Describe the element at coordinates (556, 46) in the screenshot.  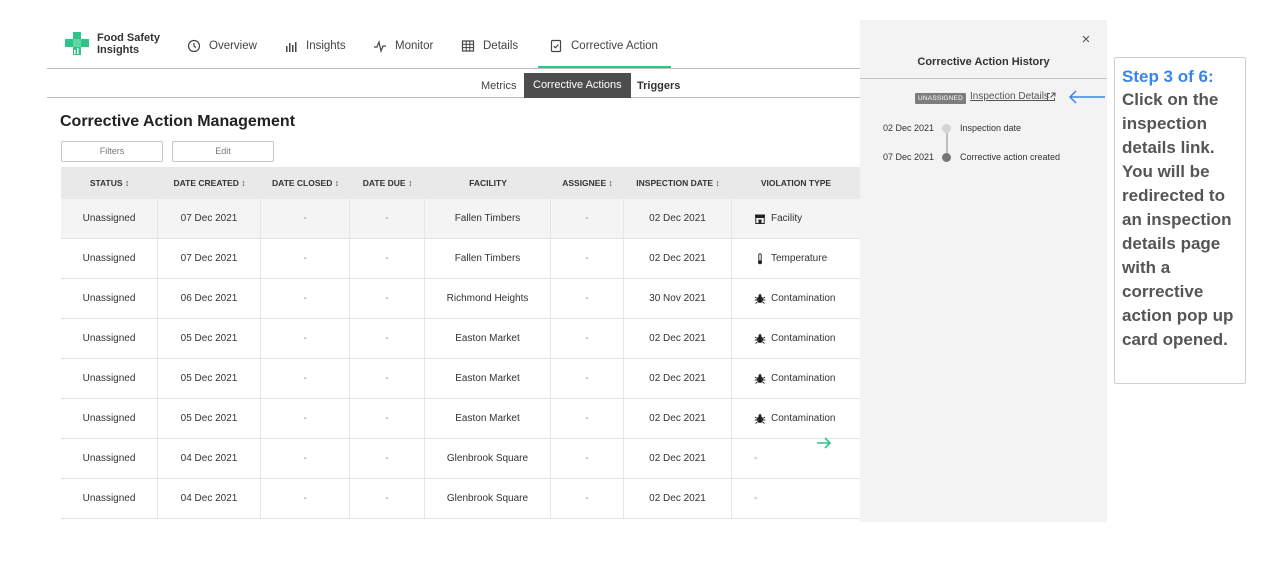
I see `checklist-icon` at that location.